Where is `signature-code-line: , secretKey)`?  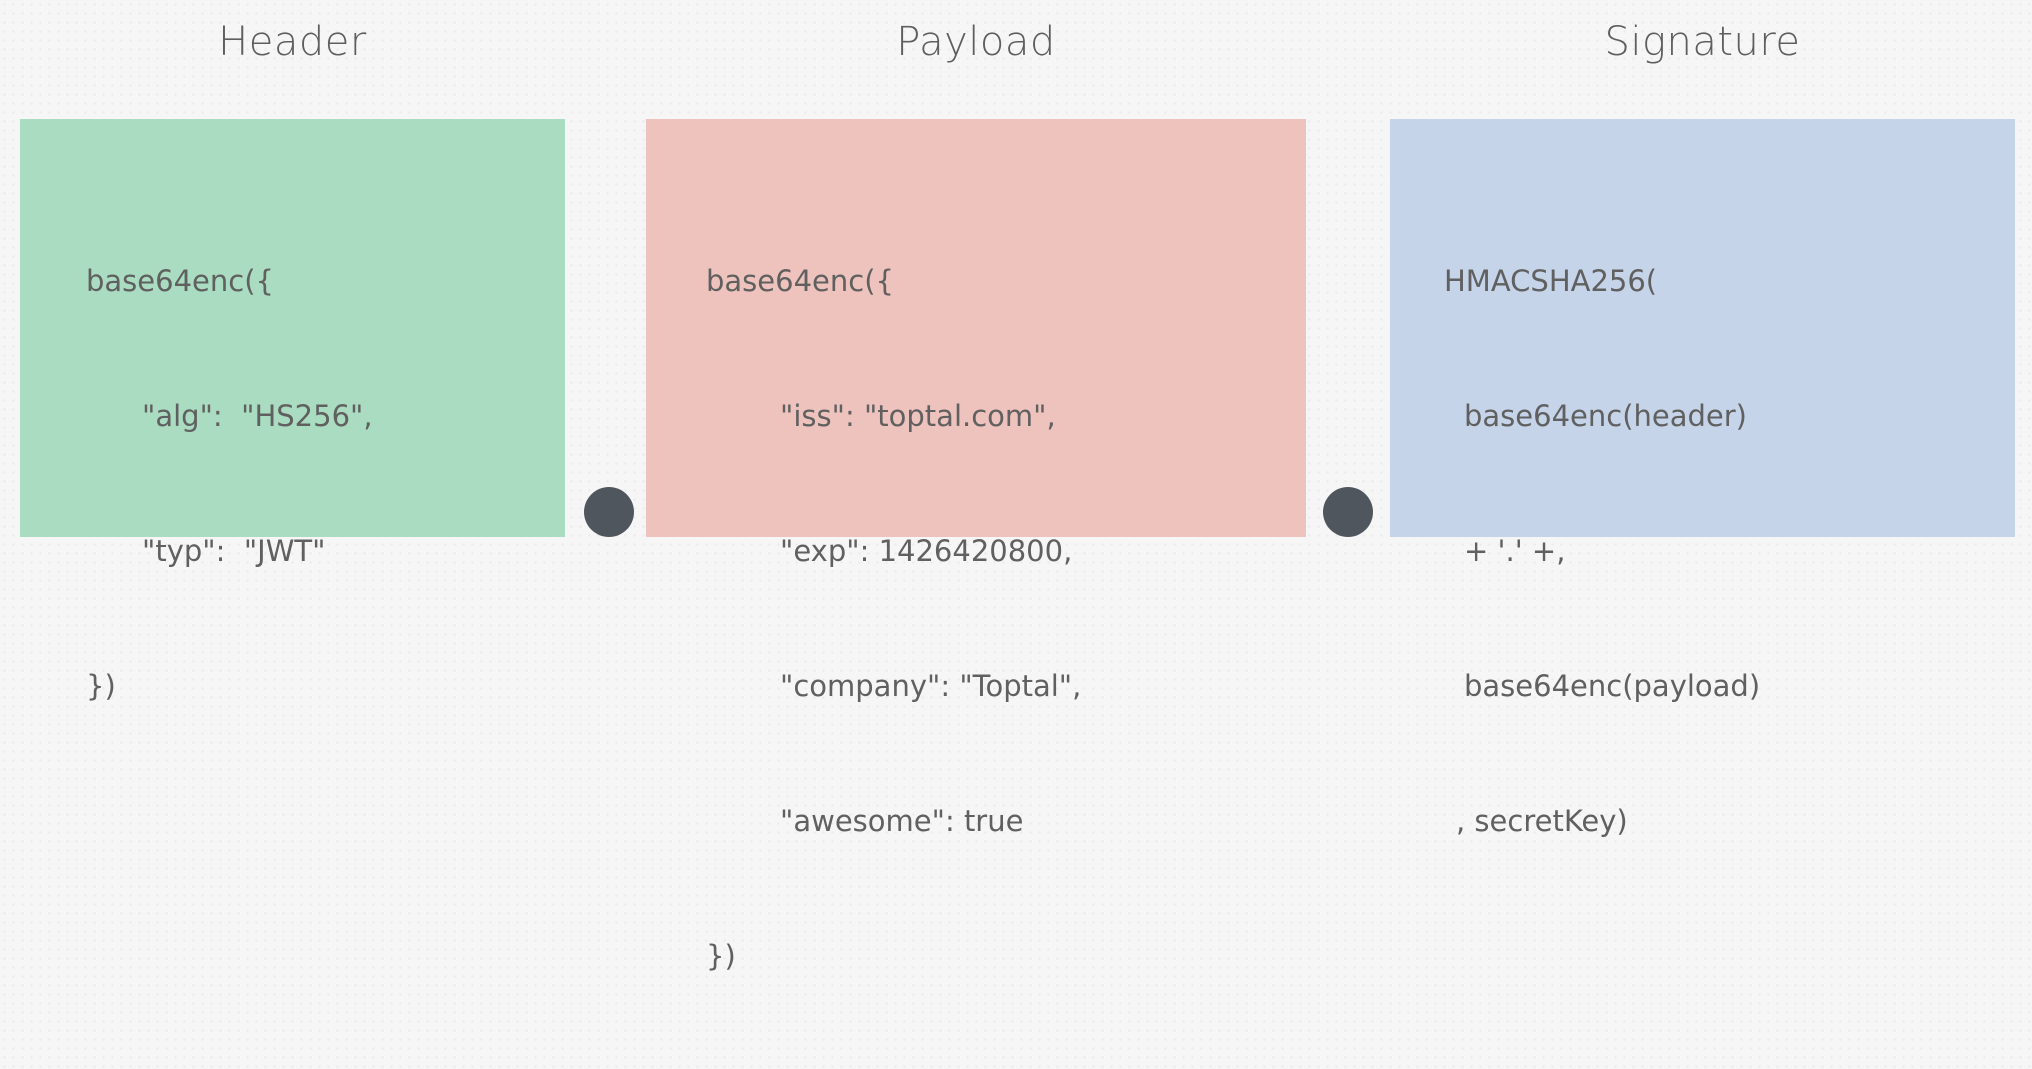 signature-code-line: , secretKey) is located at coordinates (1542, 821).